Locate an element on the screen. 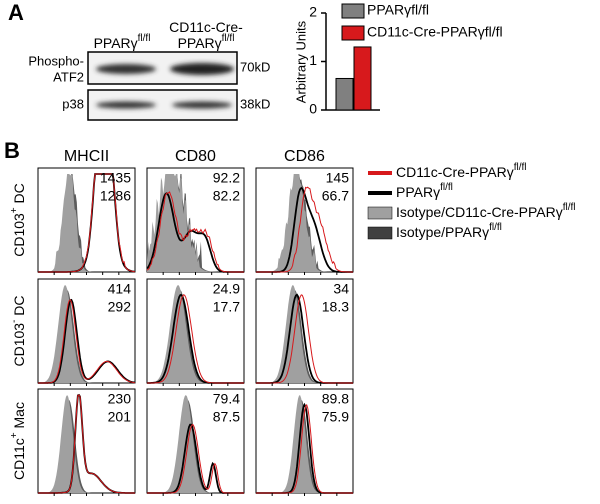 The height and width of the screenshot is (504, 600). column-label-part: CD11c-Cre- is located at coordinates (206, 27).